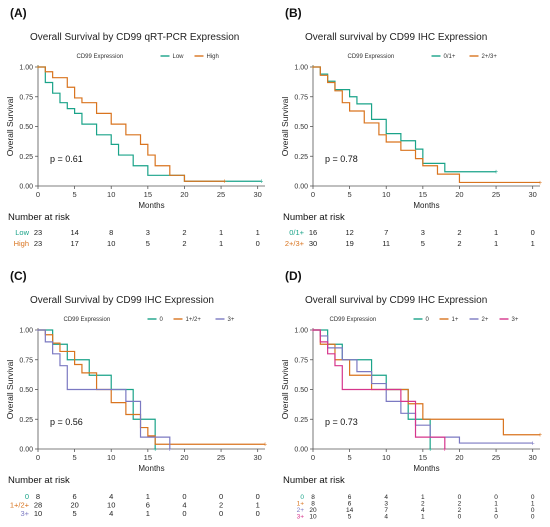  What do you see at coordinates (22, 232) in the screenshot?
I see `risk-row-label: Low` at bounding box center [22, 232].